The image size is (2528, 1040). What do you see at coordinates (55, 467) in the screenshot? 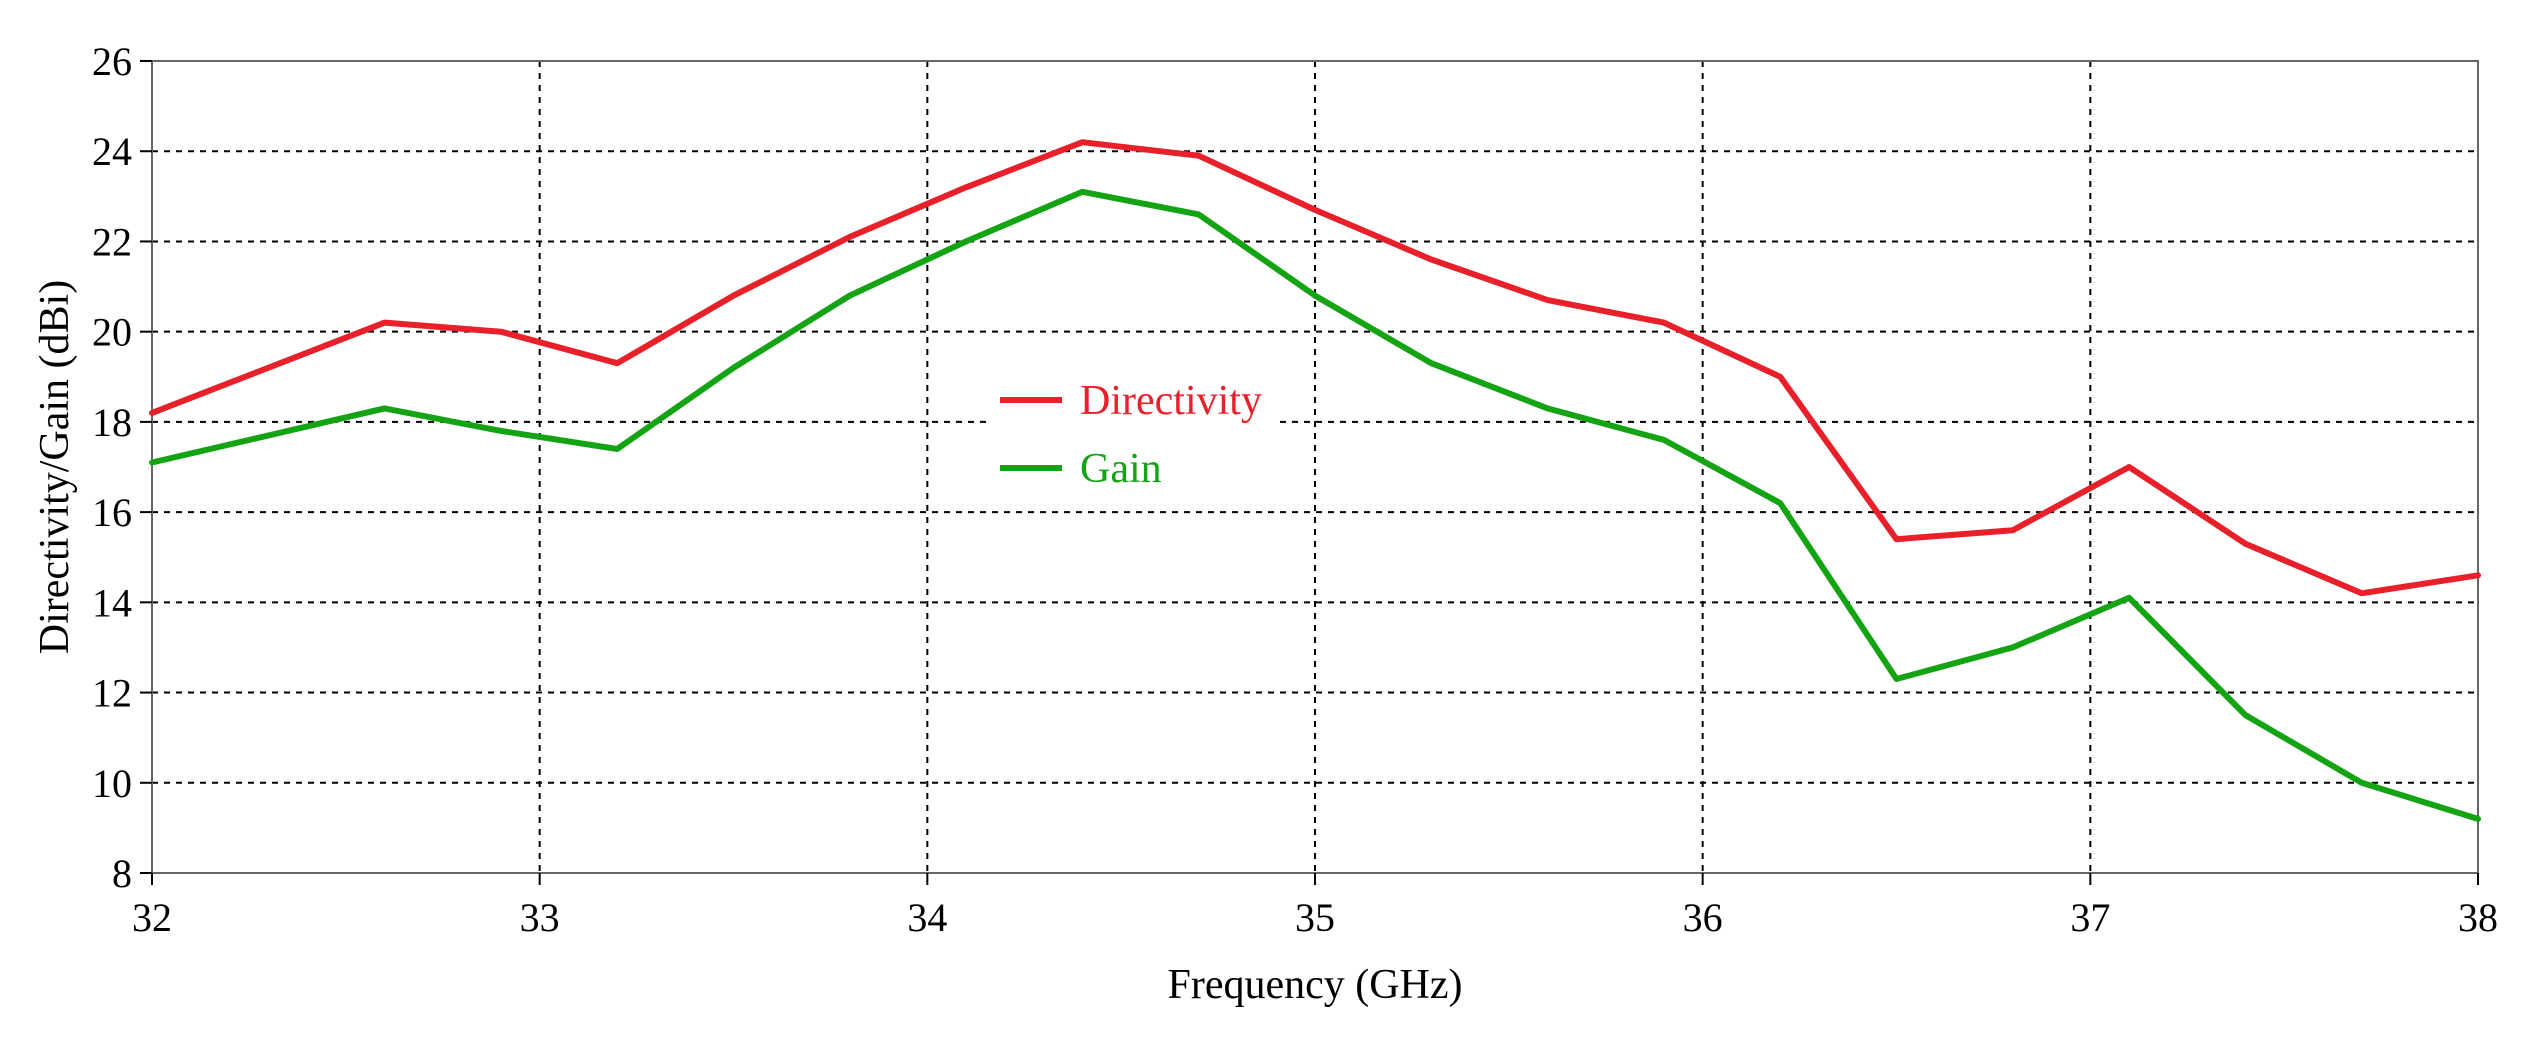
I see `y-axis-title: Directivity/Gain (dBi)` at bounding box center [55, 467].